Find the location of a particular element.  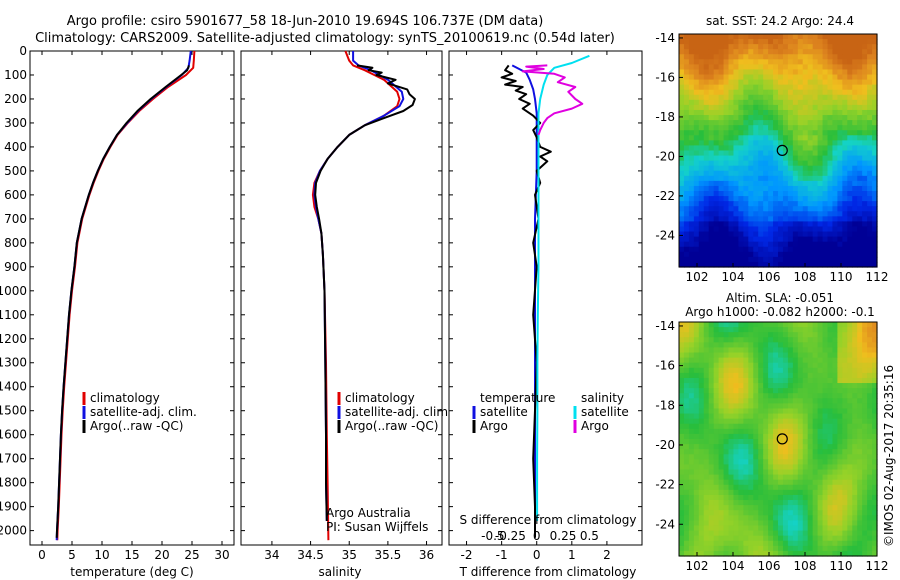

y-tick-label: 600 is located at coordinates (15, 195).